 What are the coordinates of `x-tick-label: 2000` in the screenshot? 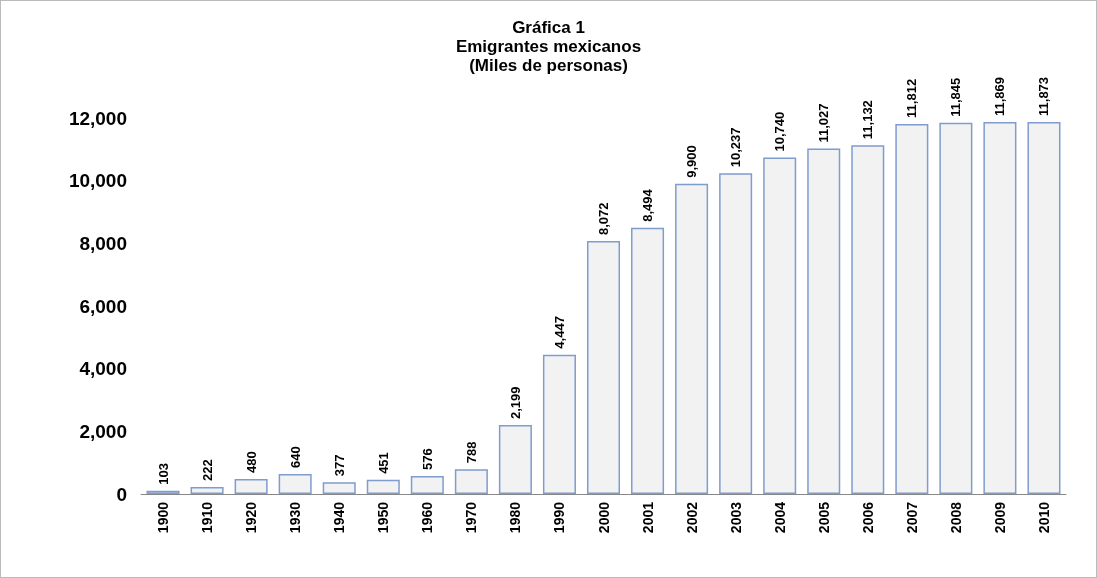 It's located at (603, 517).